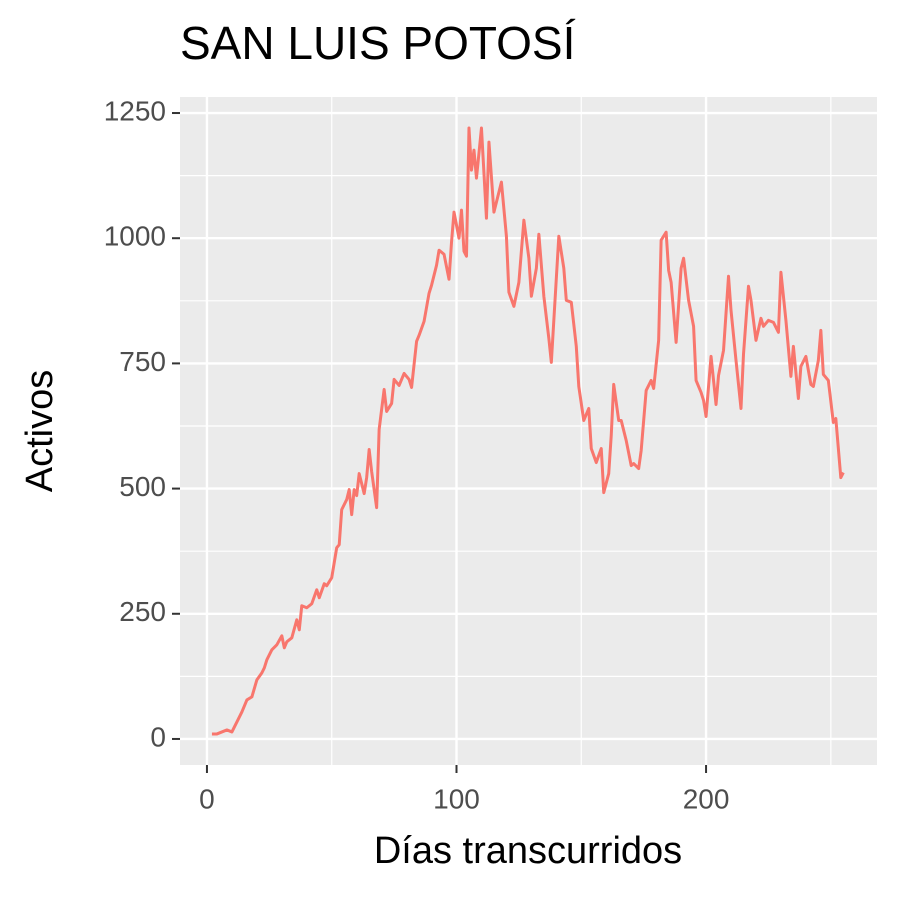  What do you see at coordinates (706, 798) in the screenshot?
I see `x-tick-label: 200` at bounding box center [706, 798].